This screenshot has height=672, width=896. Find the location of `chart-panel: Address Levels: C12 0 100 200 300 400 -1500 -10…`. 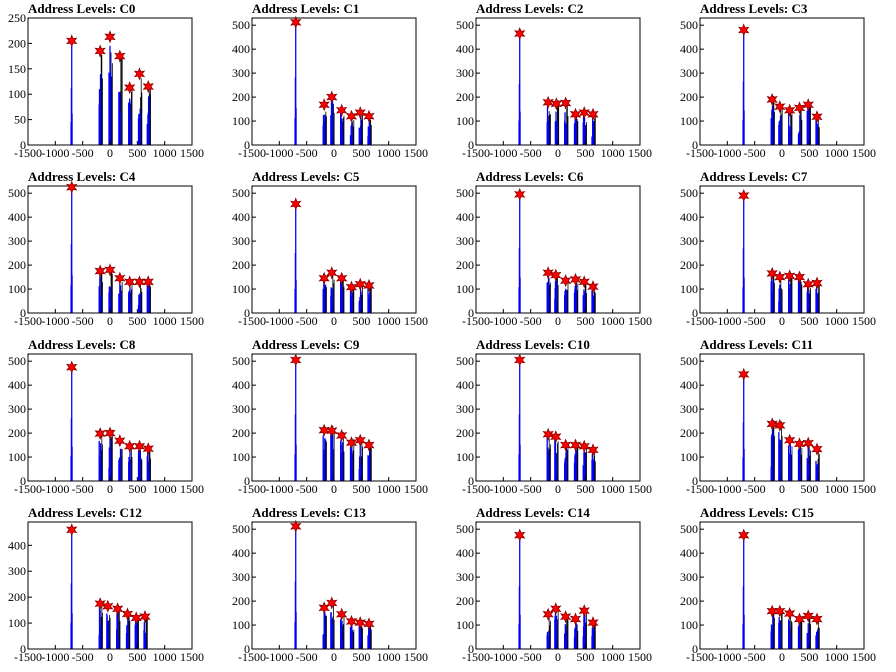

chart-panel: Address Levels: C12 0 100 200 300 400 -1500 -10… is located at coordinates (106, 584).